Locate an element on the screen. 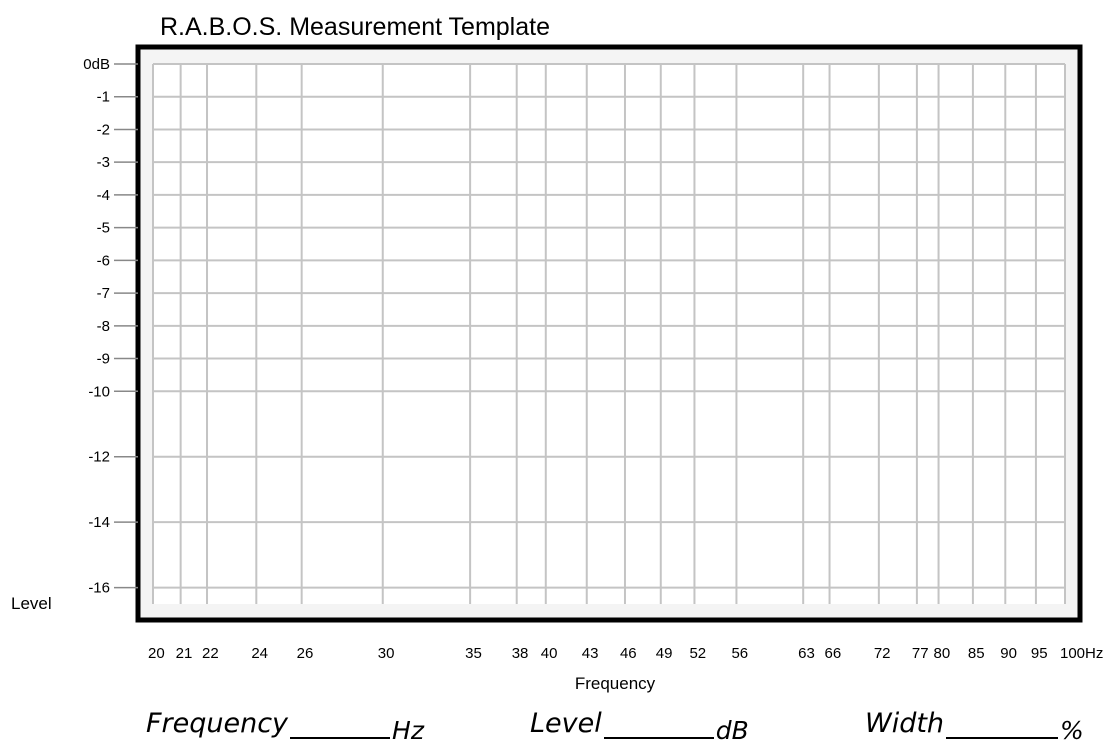  width-field: Width % is located at coordinates (974, 726).